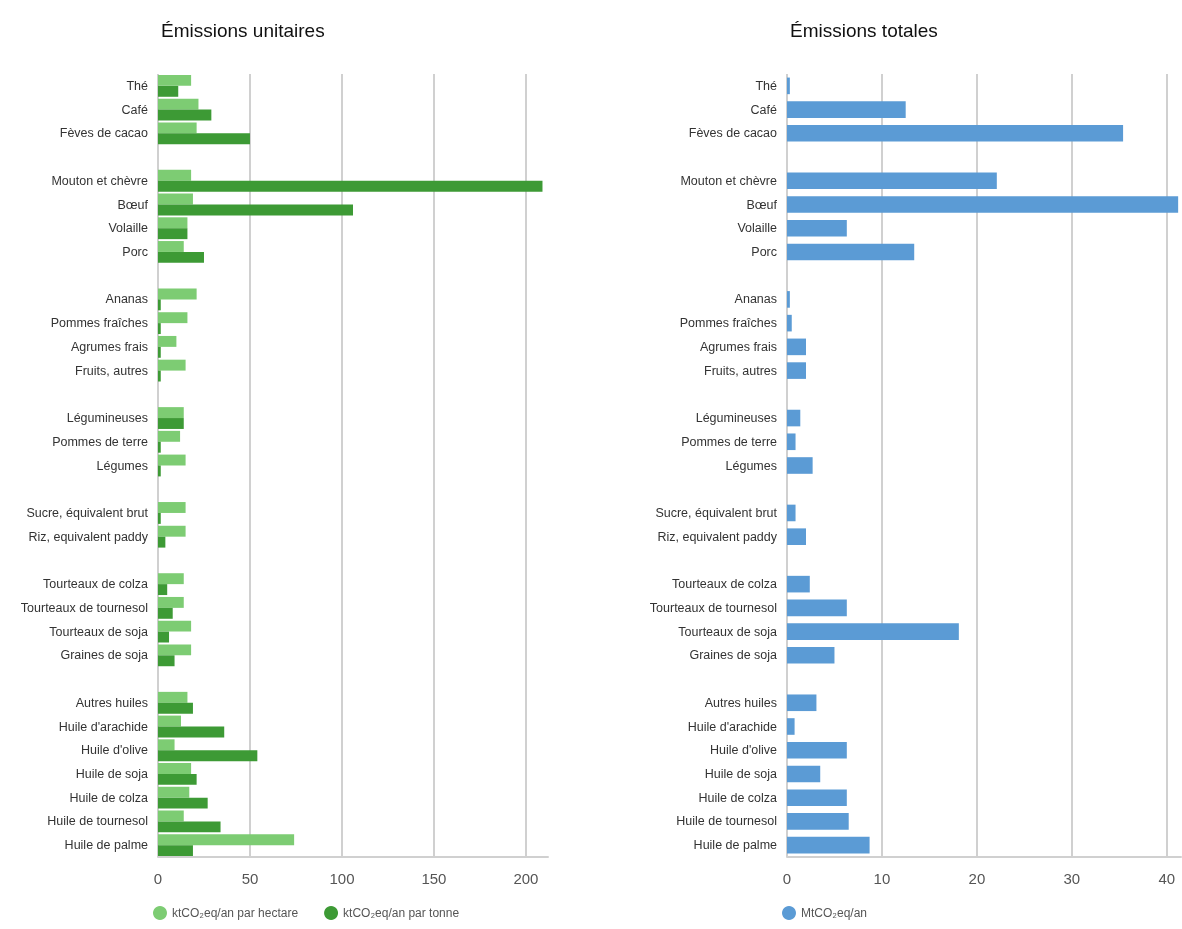  What do you see at coordinates (728, 631) in the screenshot?
I see `y-tick-label: Tourteaux de soja` at bounding box center [728, 631].